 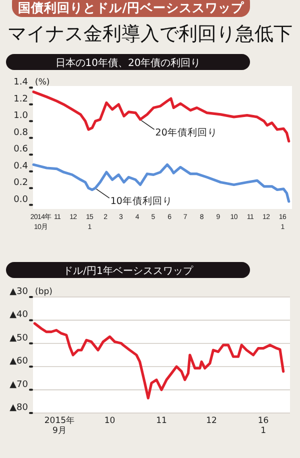 I want to click on text: マイナス金利導入で利回り急低下, so click(x=150, y=34).